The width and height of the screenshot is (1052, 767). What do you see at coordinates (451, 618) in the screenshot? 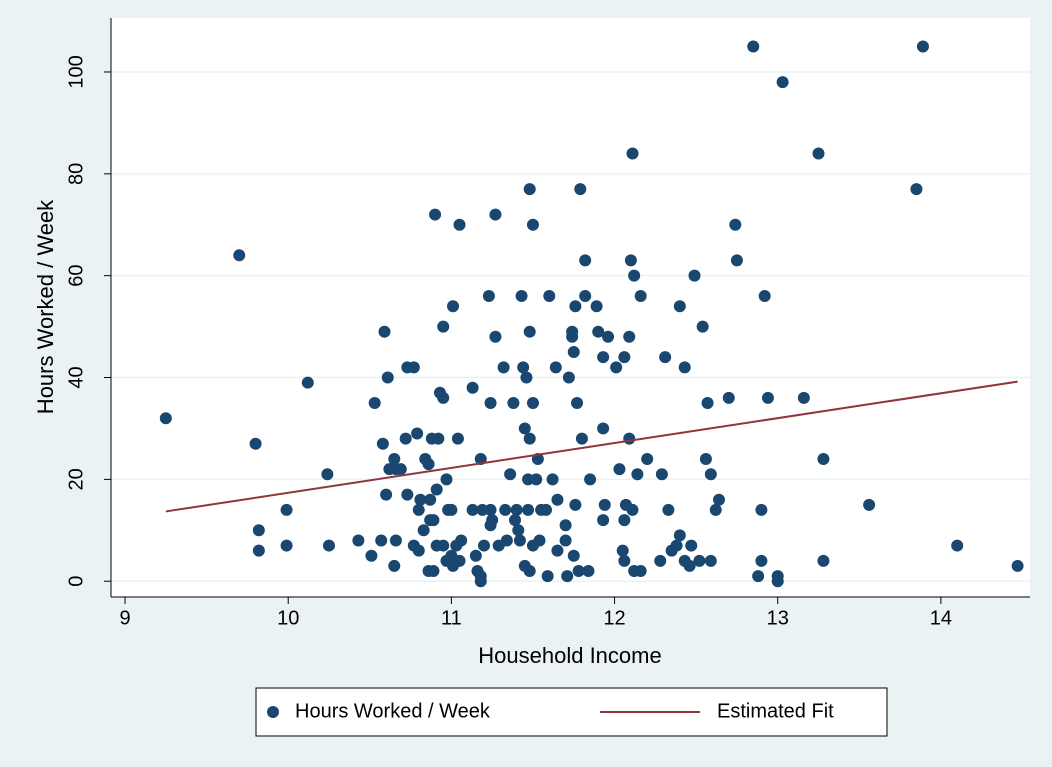
I see `x-tick-label: 11` at bounding box center [451, 618].